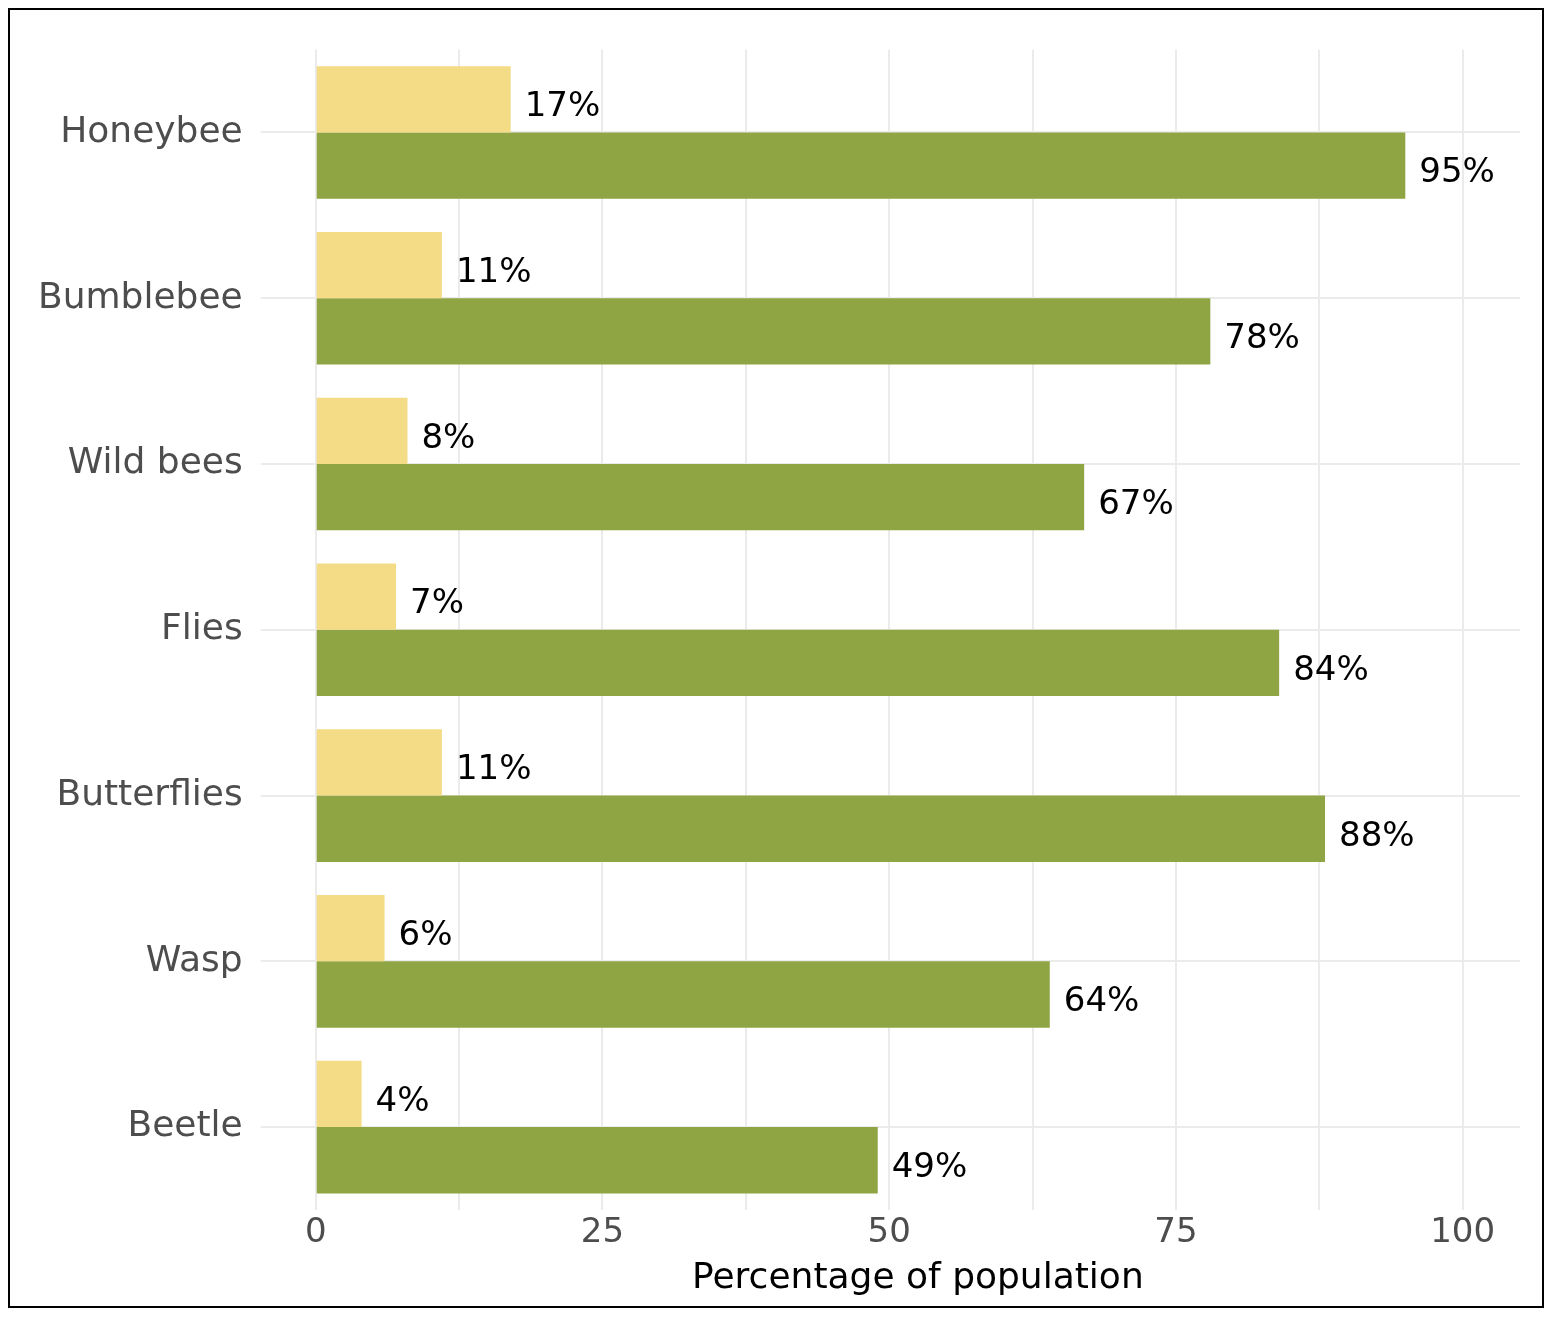 The height and width of the screenshot is (1323, 1552). What do you see at coordinates (140, 295) in the screenshot?
I see `y-tick-label: Bumblebee` at bounding box center [140, 295].